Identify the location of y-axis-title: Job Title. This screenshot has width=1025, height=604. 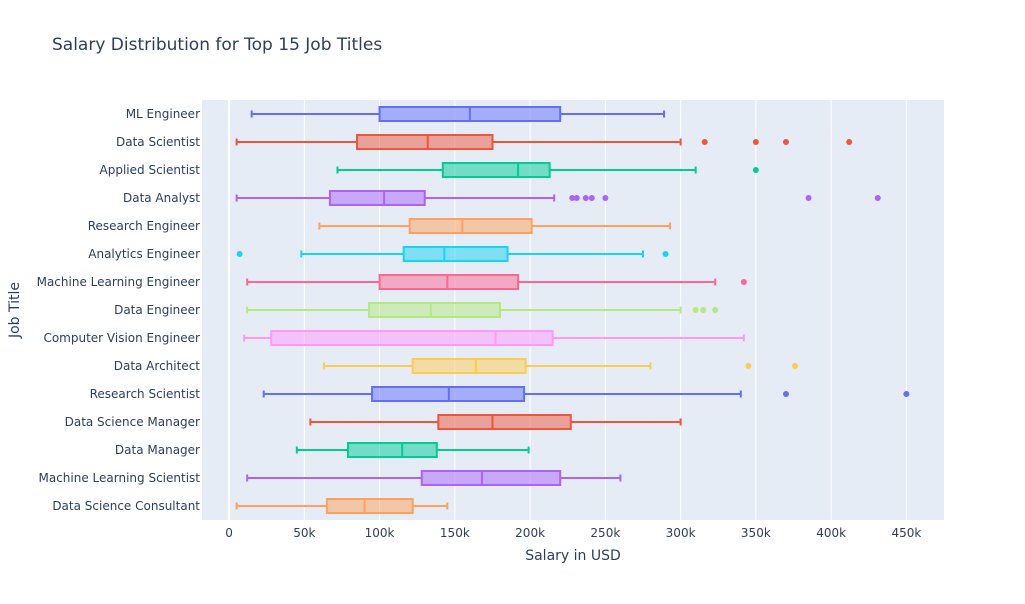
(15, 310).